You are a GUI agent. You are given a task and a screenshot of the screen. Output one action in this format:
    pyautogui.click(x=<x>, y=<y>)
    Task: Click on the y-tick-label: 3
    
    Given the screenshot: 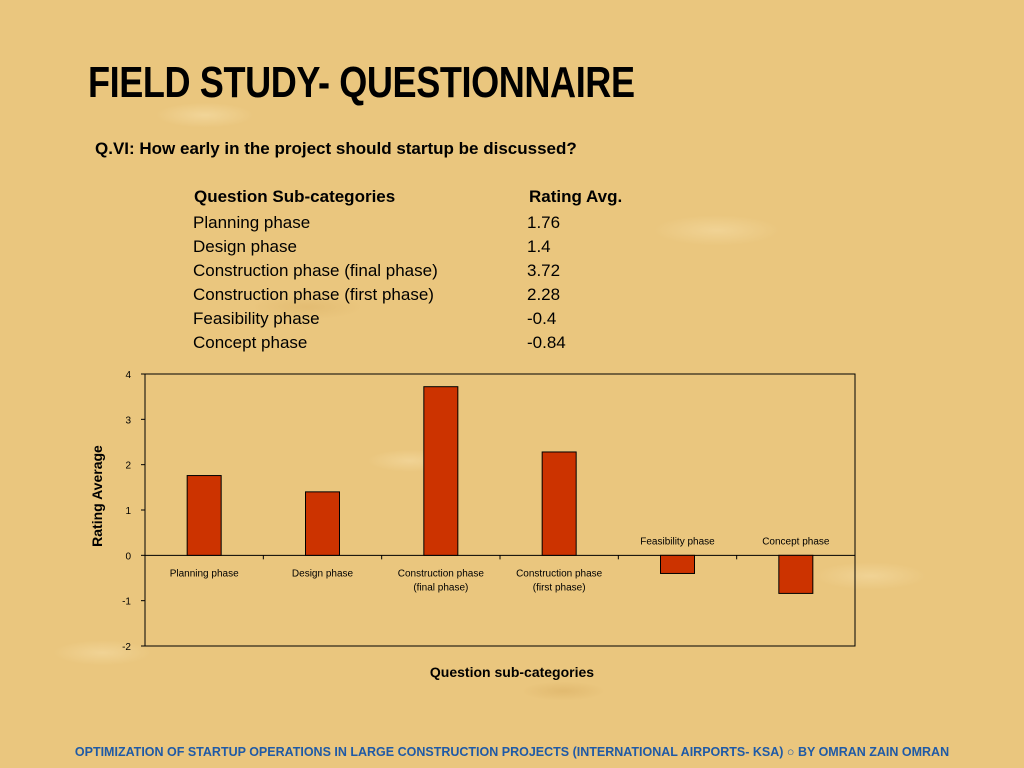 What is the action you would take?
    pyautogui.click(x=128, y=420)
    